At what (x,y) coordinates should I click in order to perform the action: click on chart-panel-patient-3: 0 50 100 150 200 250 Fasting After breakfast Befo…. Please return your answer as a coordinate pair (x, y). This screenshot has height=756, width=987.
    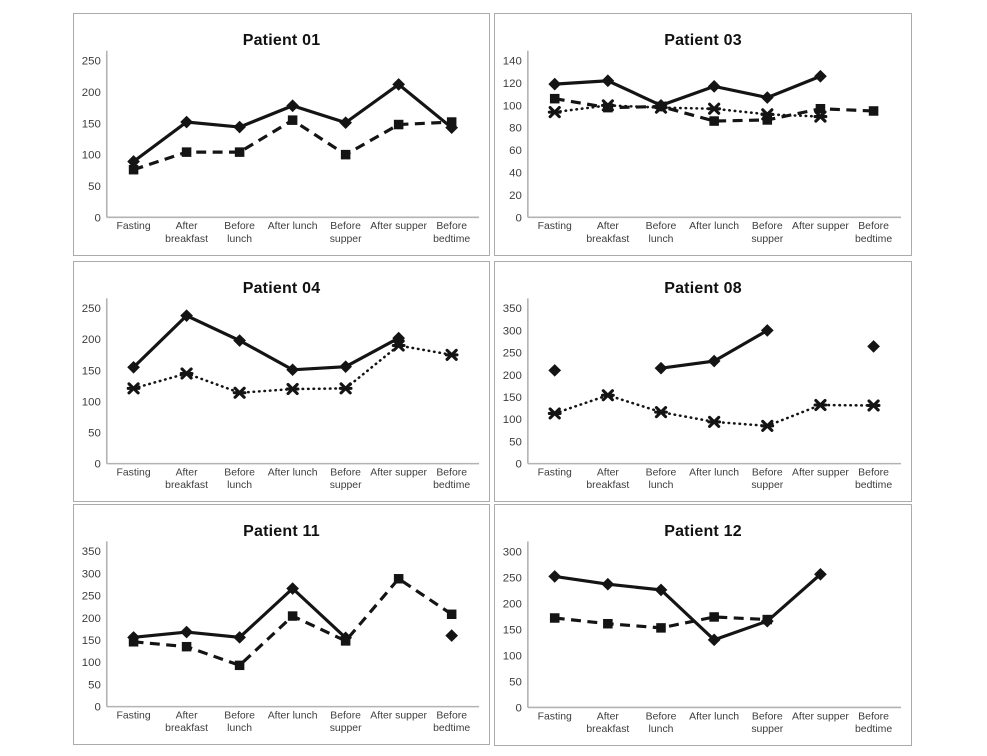
    Looking at the image, I should click on (281, 381).